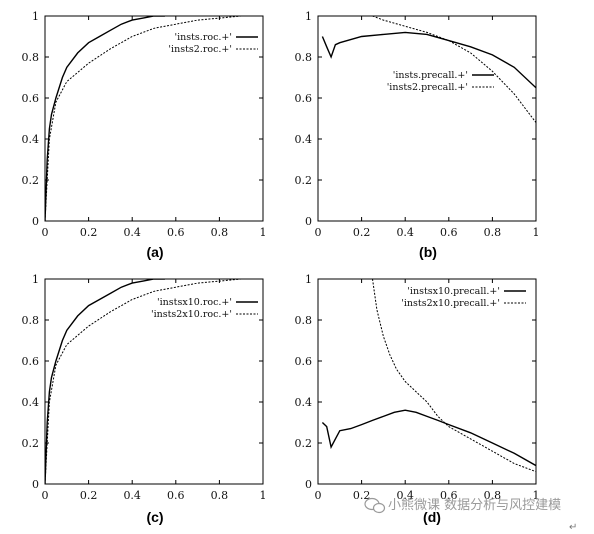 This screenshot has width=594, height=534. What do you see at coordinates (450, 303) in the screenshot?
I see `legend-label-2: 'insts2x10.precall.+'` at bounding box center [450, 303].